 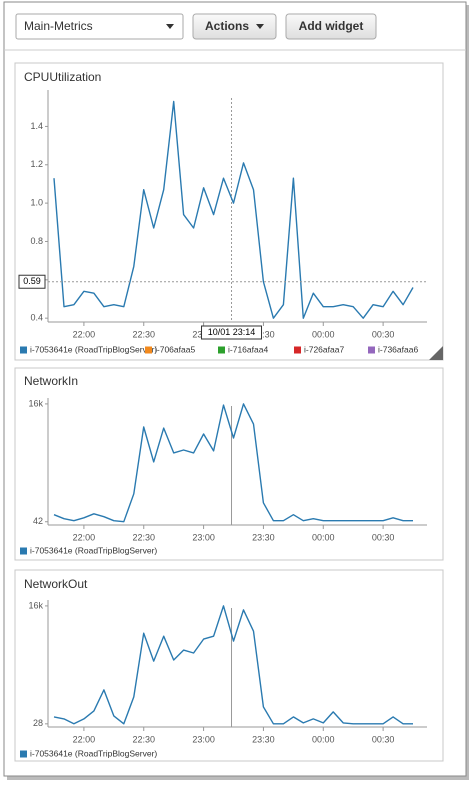 I want to click on widget-title: NetworkOut, so click(x=56, y=584).